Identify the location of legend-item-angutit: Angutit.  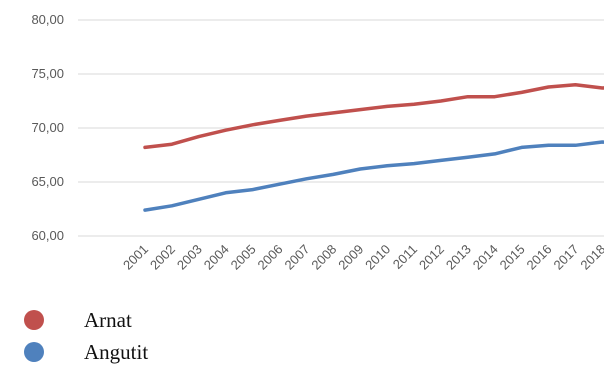
(86, 352).